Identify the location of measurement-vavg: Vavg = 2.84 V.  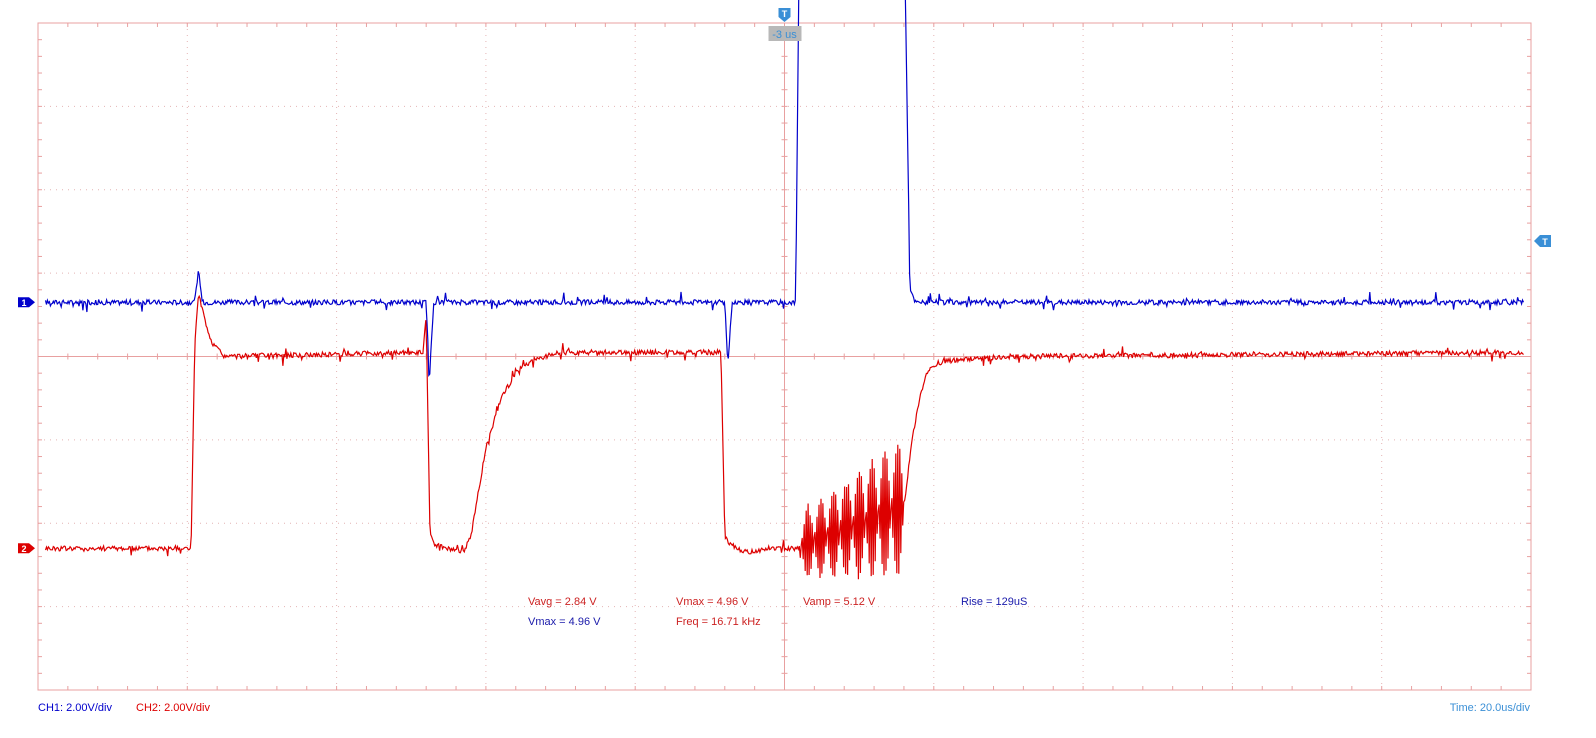
(562, 602).